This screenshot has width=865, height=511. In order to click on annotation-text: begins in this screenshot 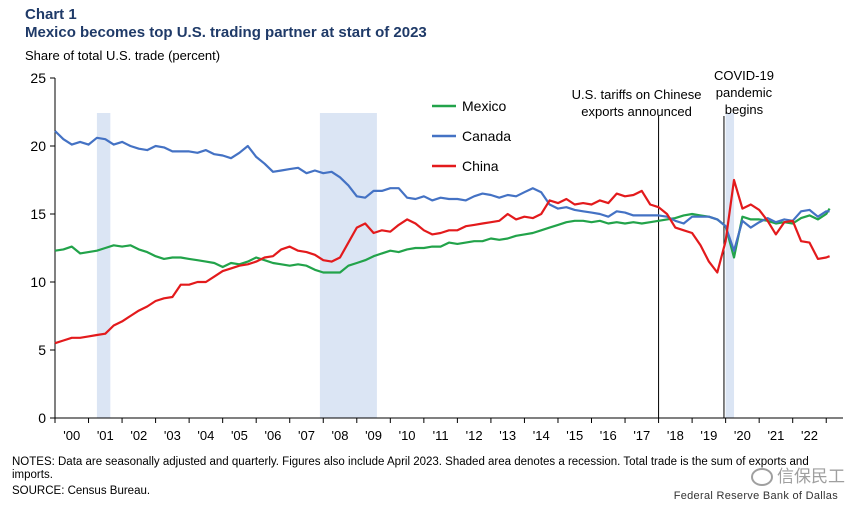, I will do `click(744, 109)`.